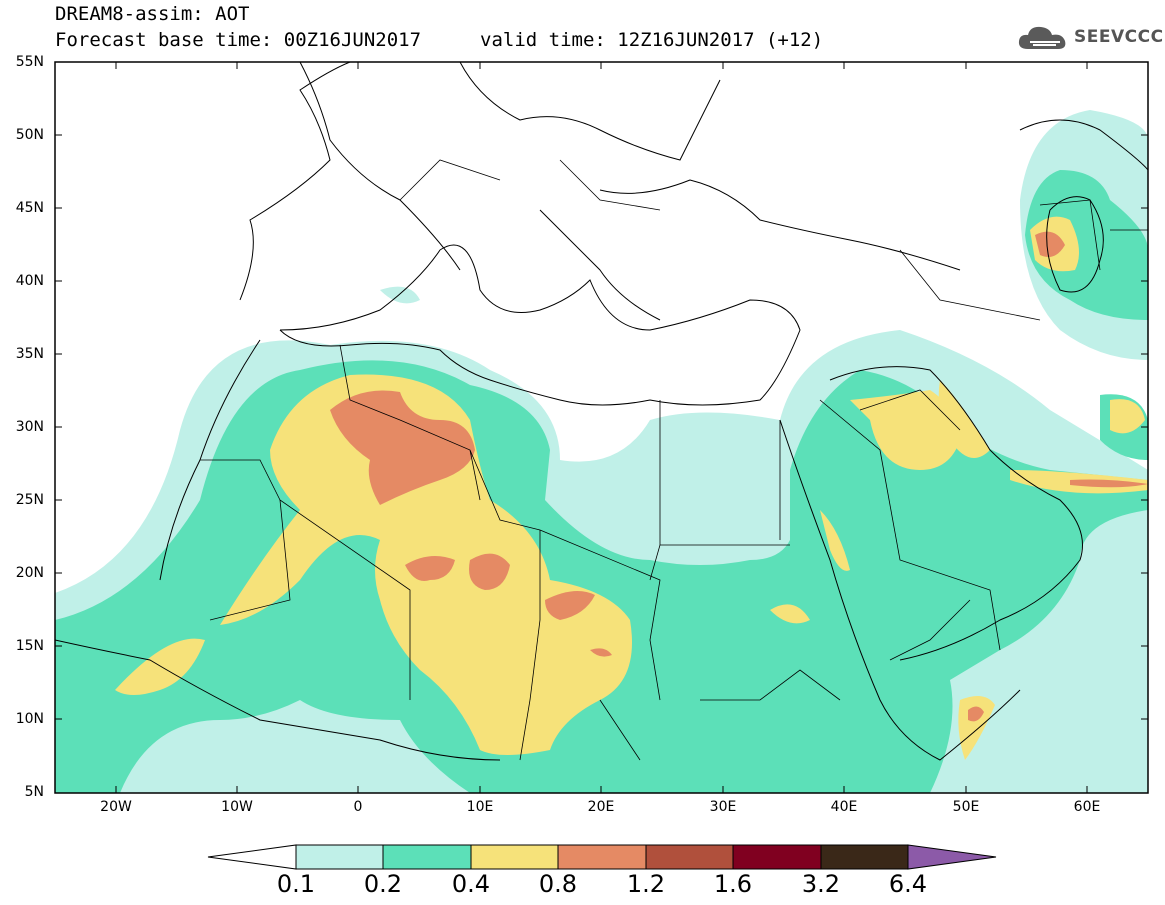 The width and height of the screenshot is (1165, 905). I want to click on valid-time: valid time: 12Z16JUN2017 (+12), so click(652, 40).